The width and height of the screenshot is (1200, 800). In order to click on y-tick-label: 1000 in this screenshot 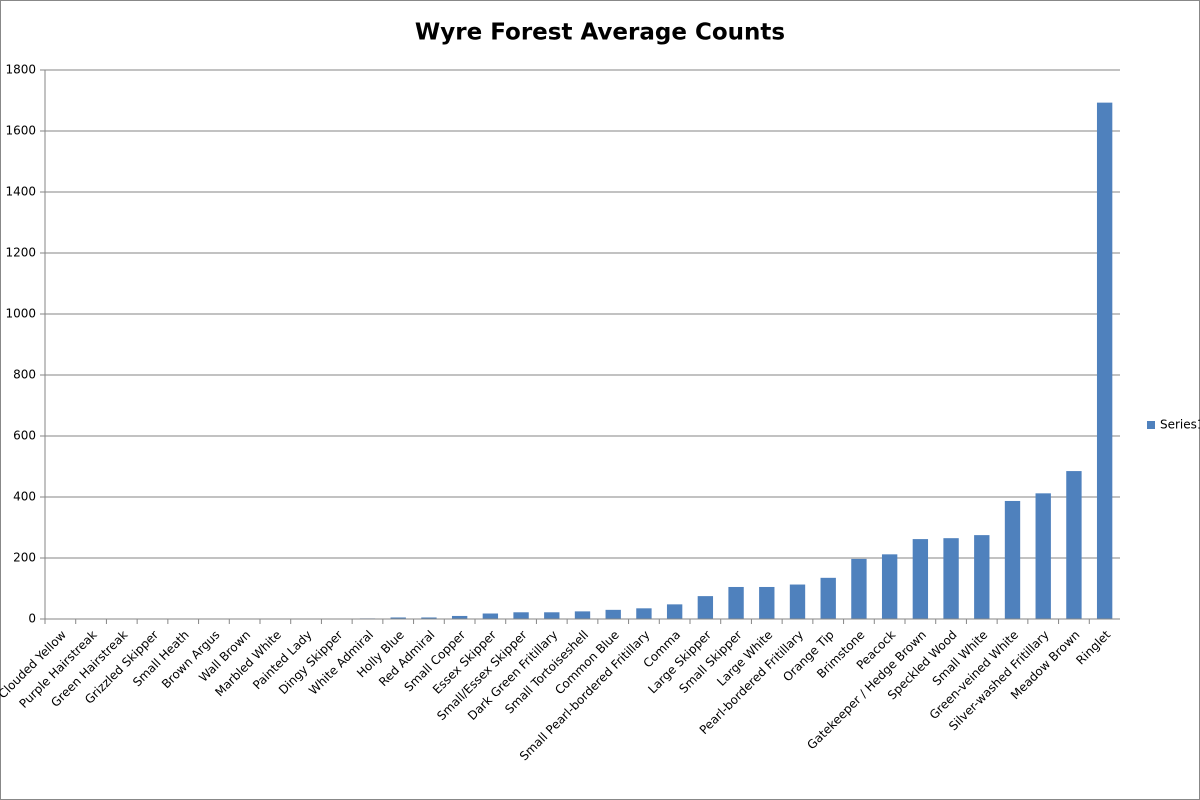, I will do `click(20, 314)`.